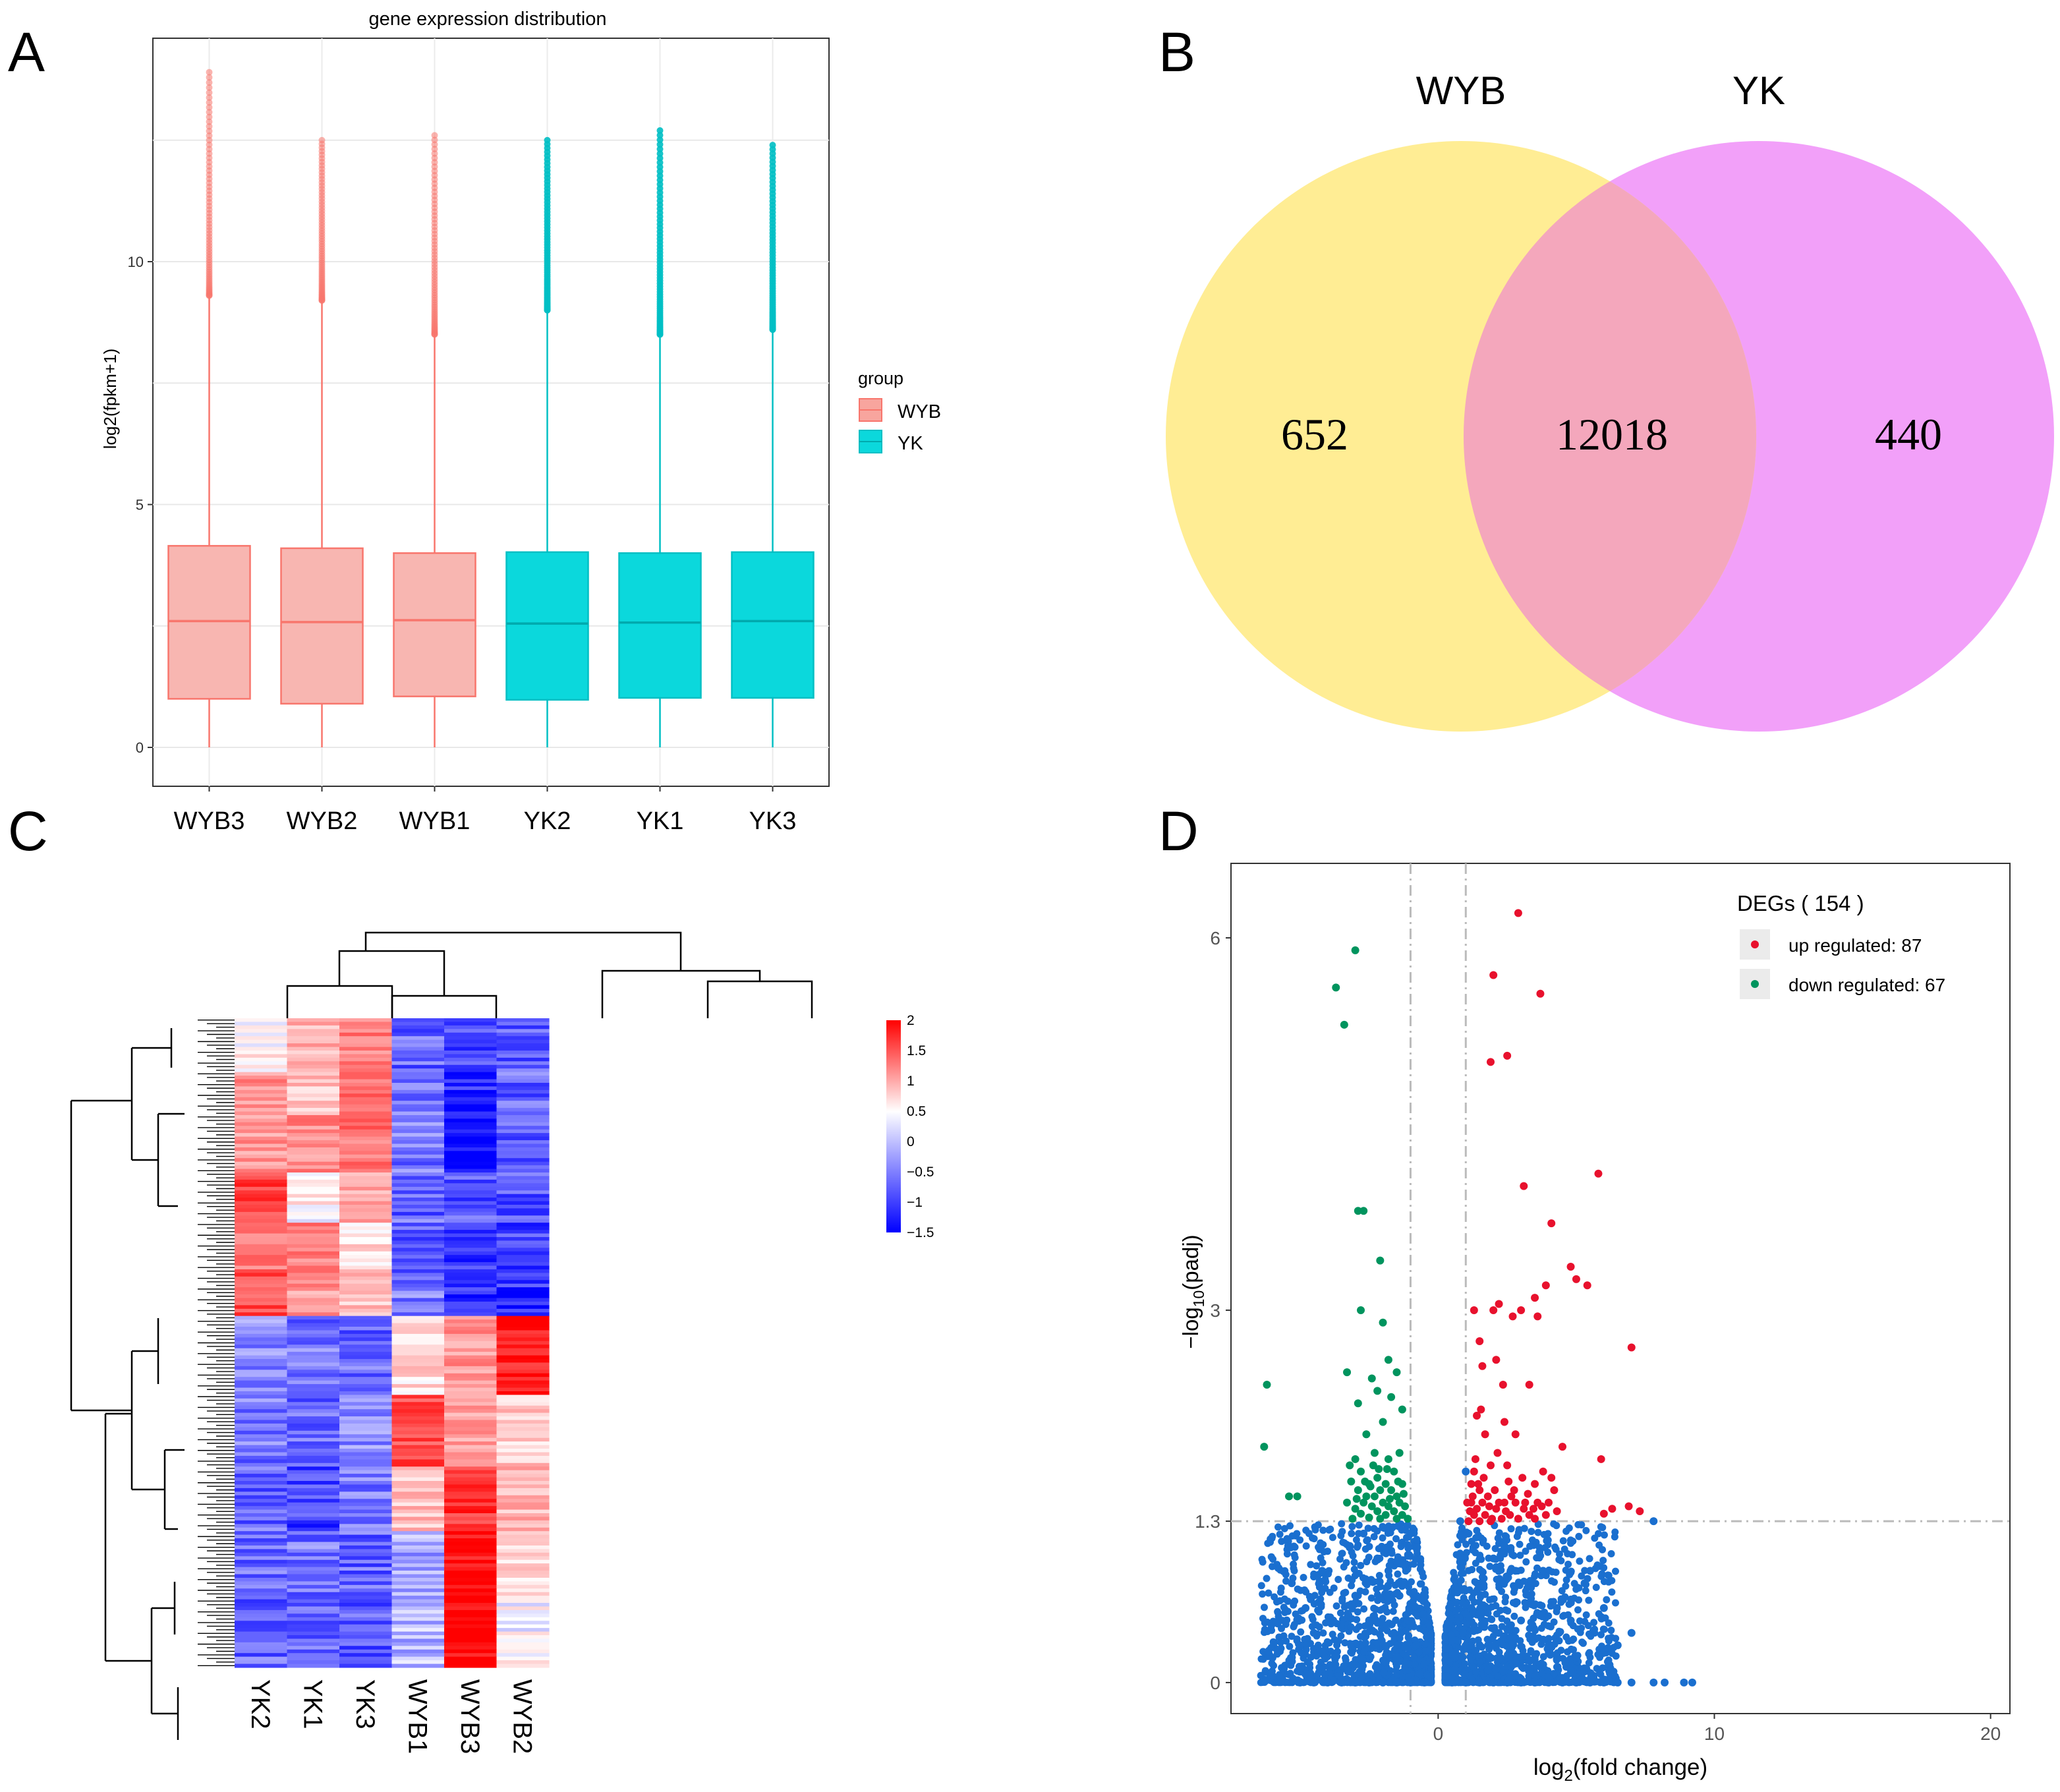  Describe the element at coordinates (1714, 1733) in the screenshot. I see `volcano-x-tick-label: 10` at that location.